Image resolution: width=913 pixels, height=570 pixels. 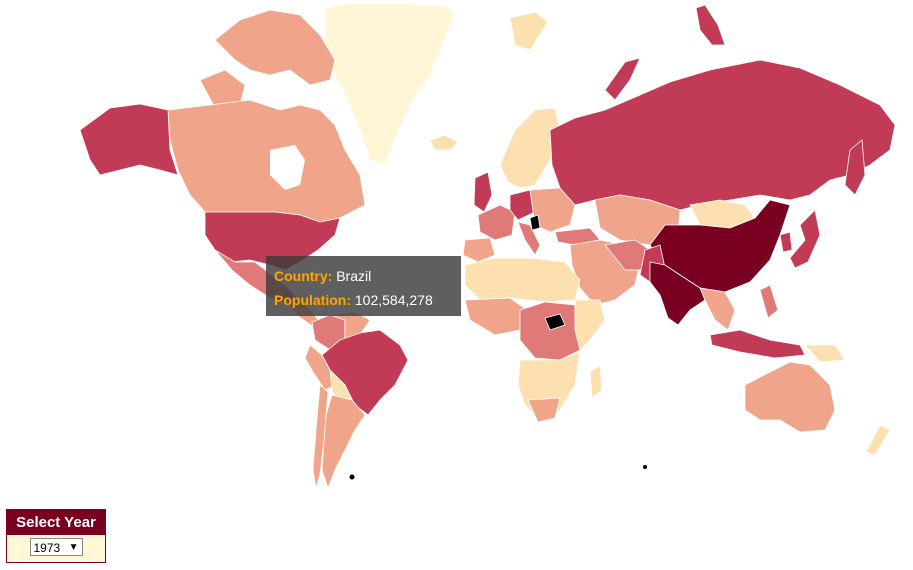 I want to click on region-peru, so click(x=320, y=367).